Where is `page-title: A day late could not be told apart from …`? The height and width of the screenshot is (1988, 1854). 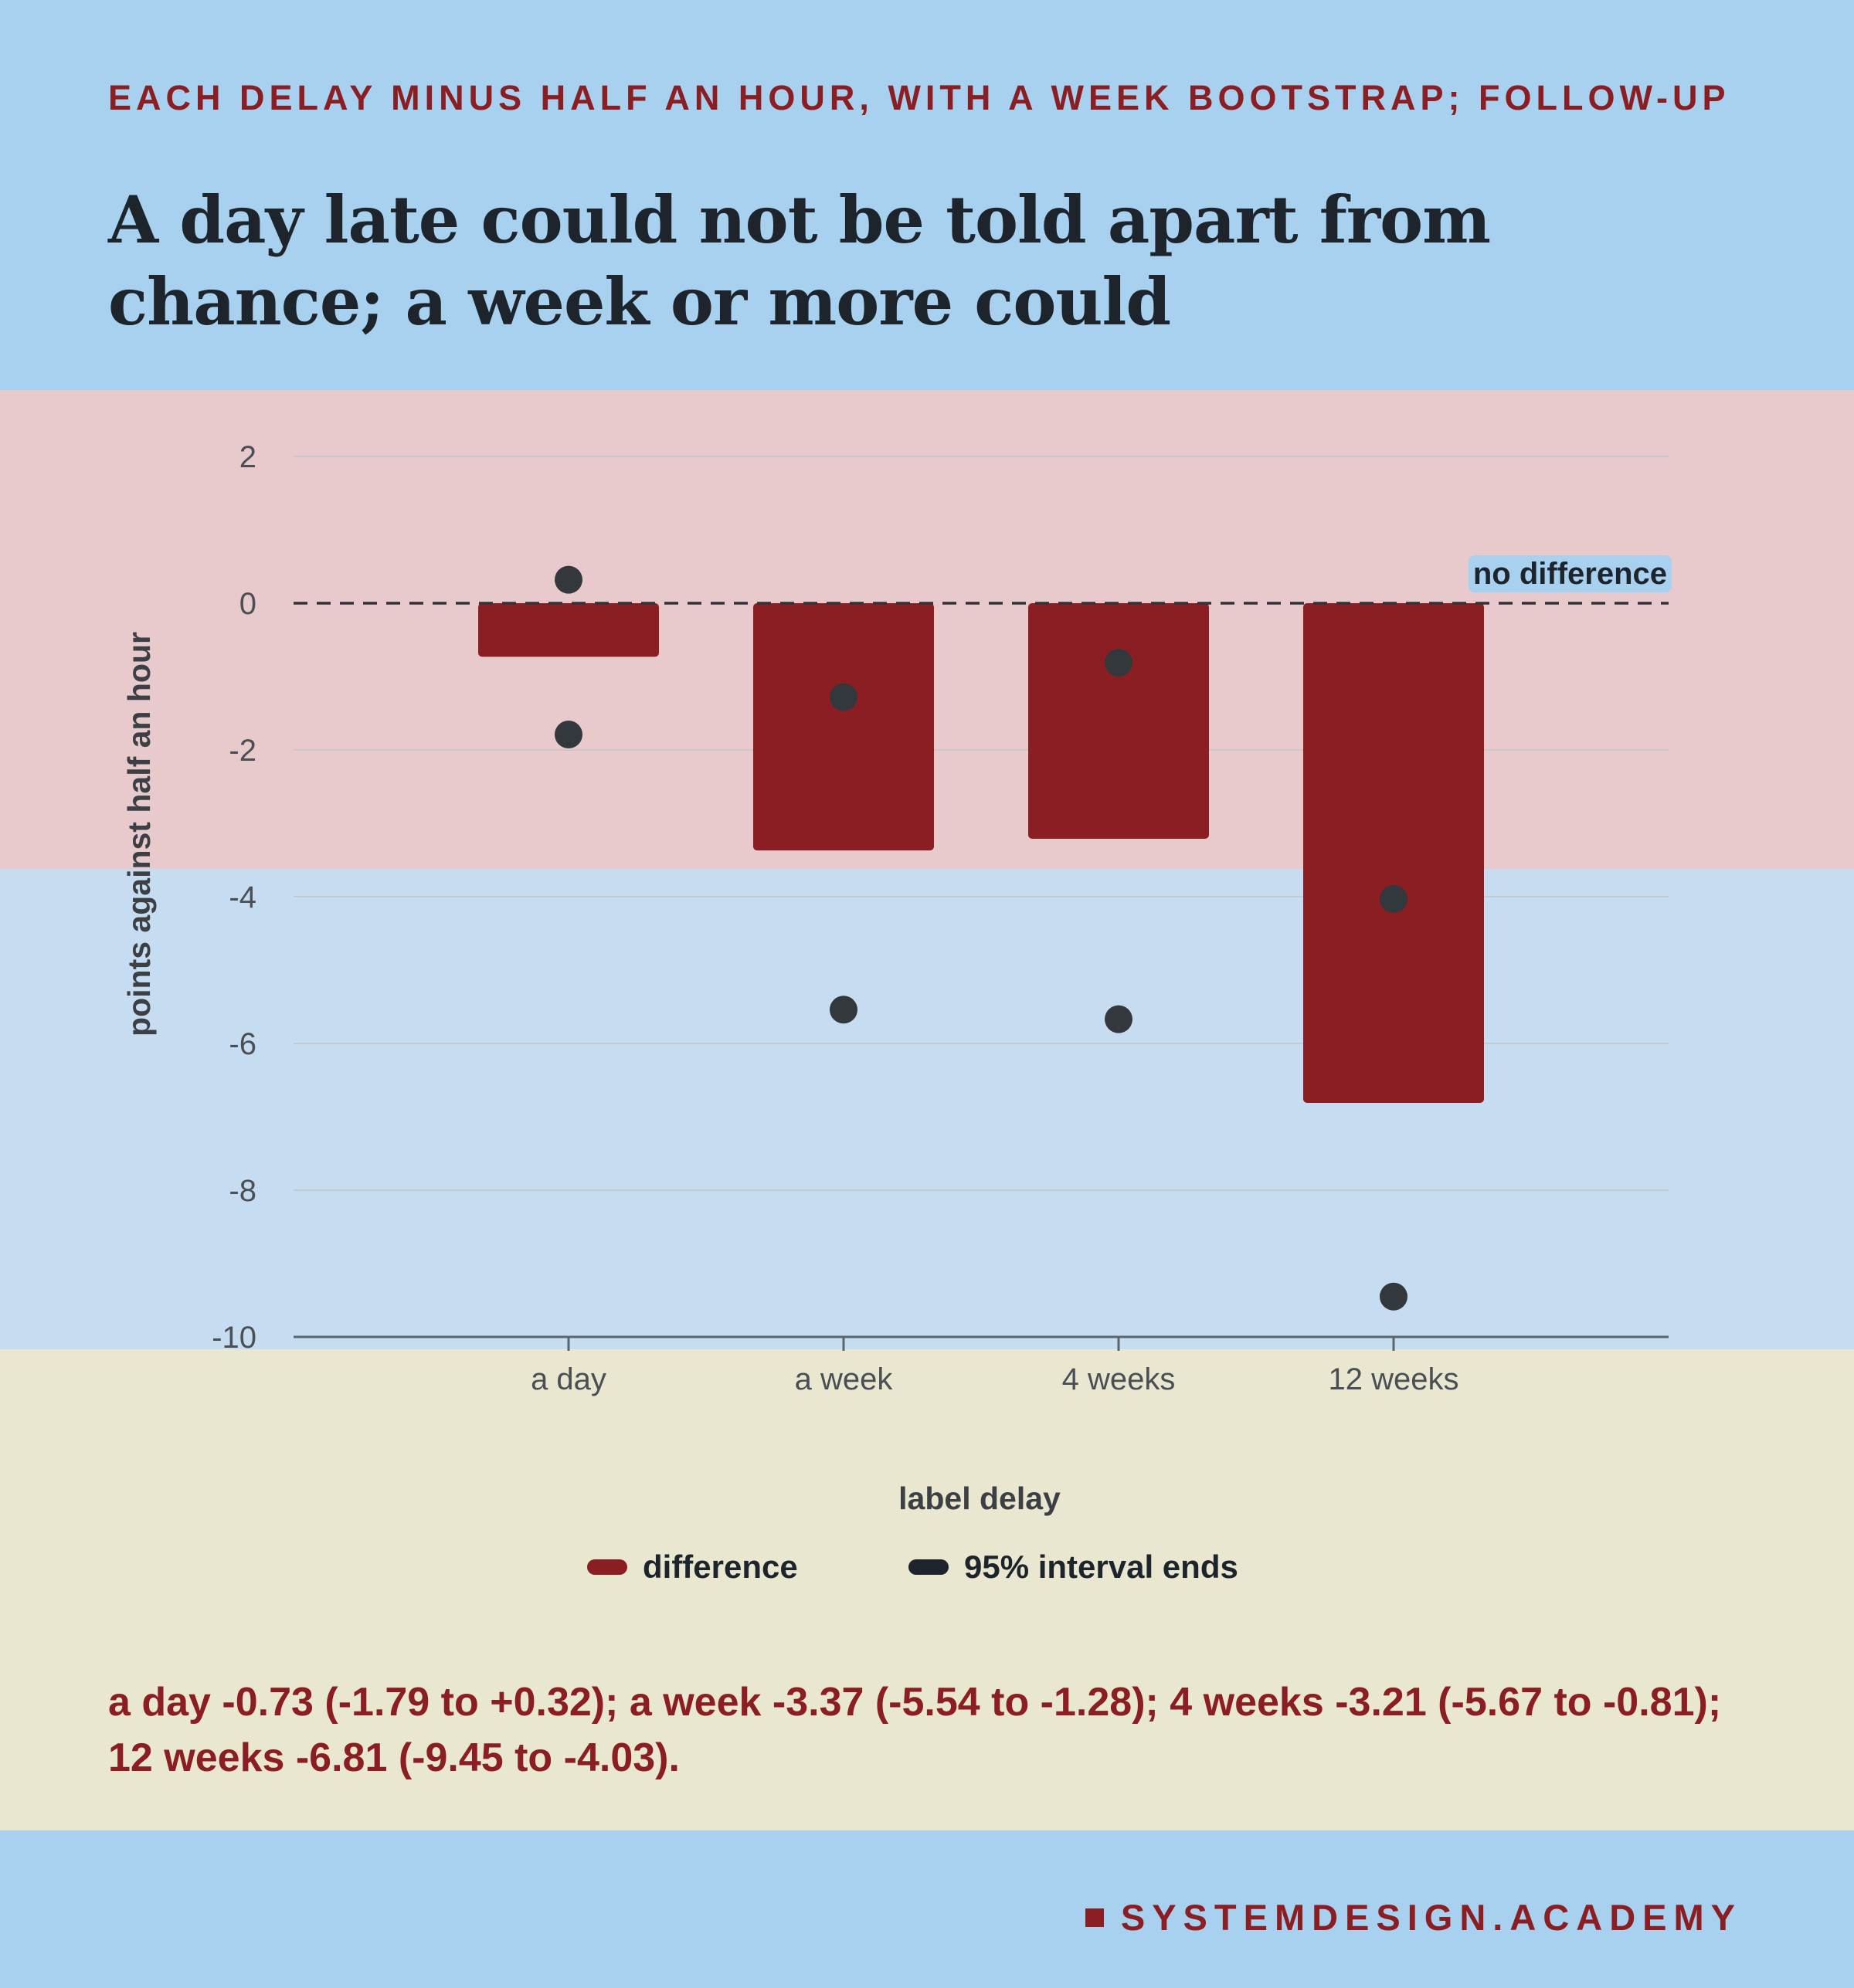
page-title: A day late could not be told apart from … is located at coordinates (799, 260).